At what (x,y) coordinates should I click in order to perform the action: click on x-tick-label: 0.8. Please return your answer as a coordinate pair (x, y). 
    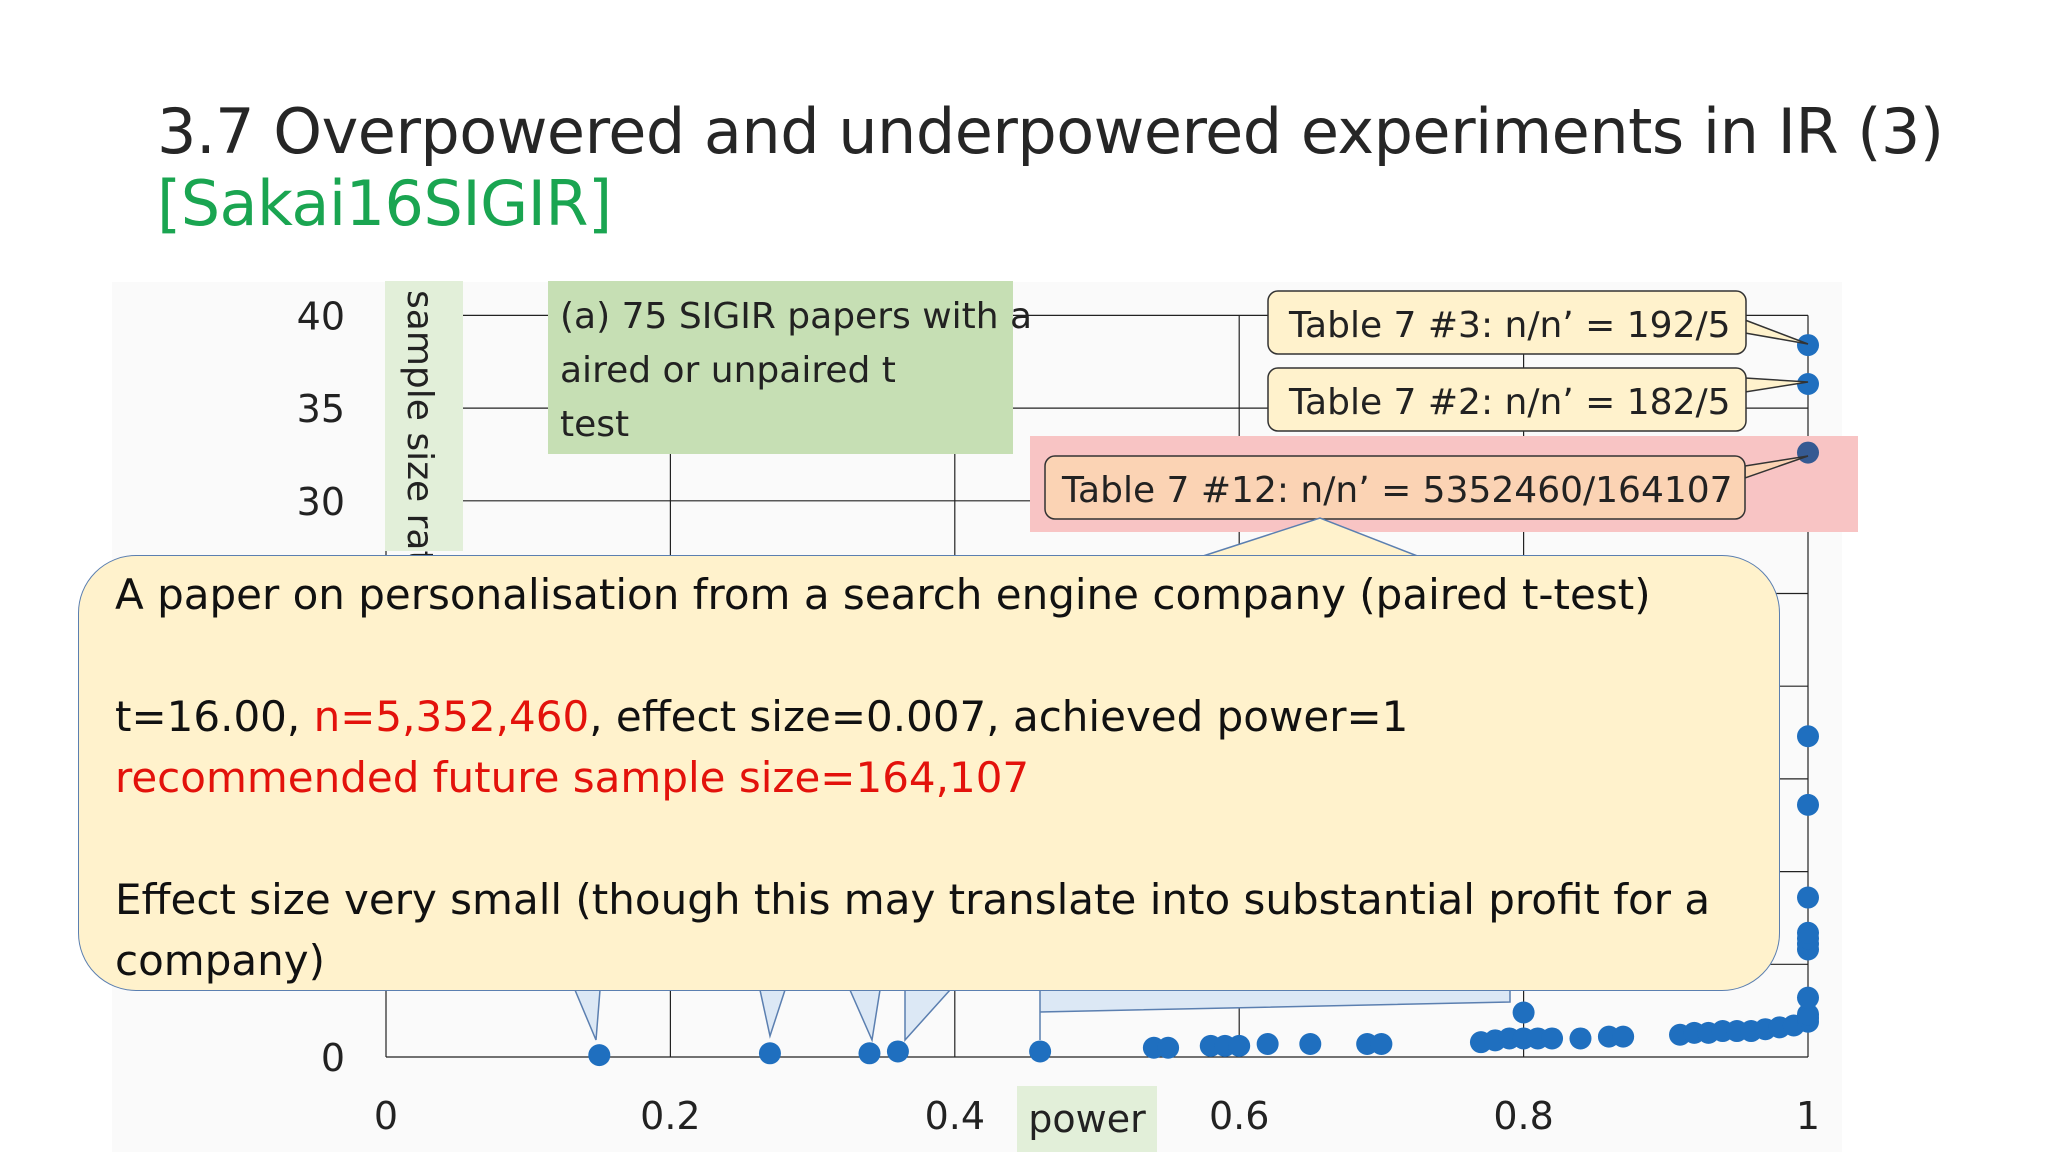
    Looking at the image, I should click on (1523, 1116).